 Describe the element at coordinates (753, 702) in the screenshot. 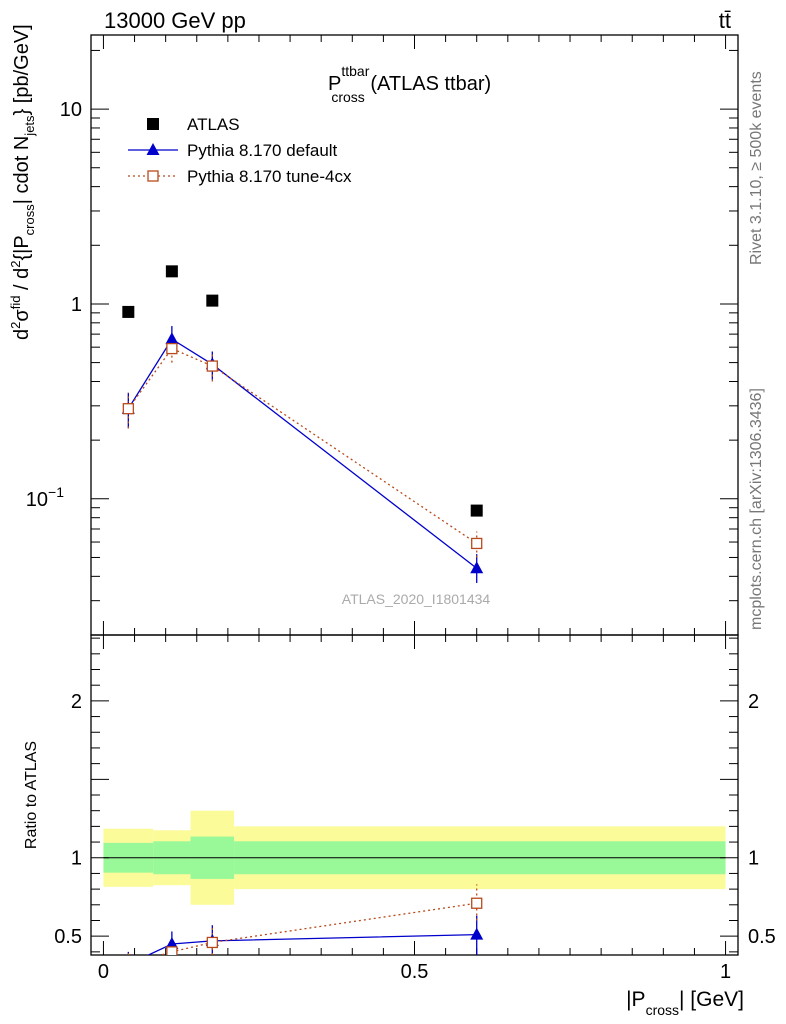

I see `ratio-y-tick-label-right: 2` at that location.